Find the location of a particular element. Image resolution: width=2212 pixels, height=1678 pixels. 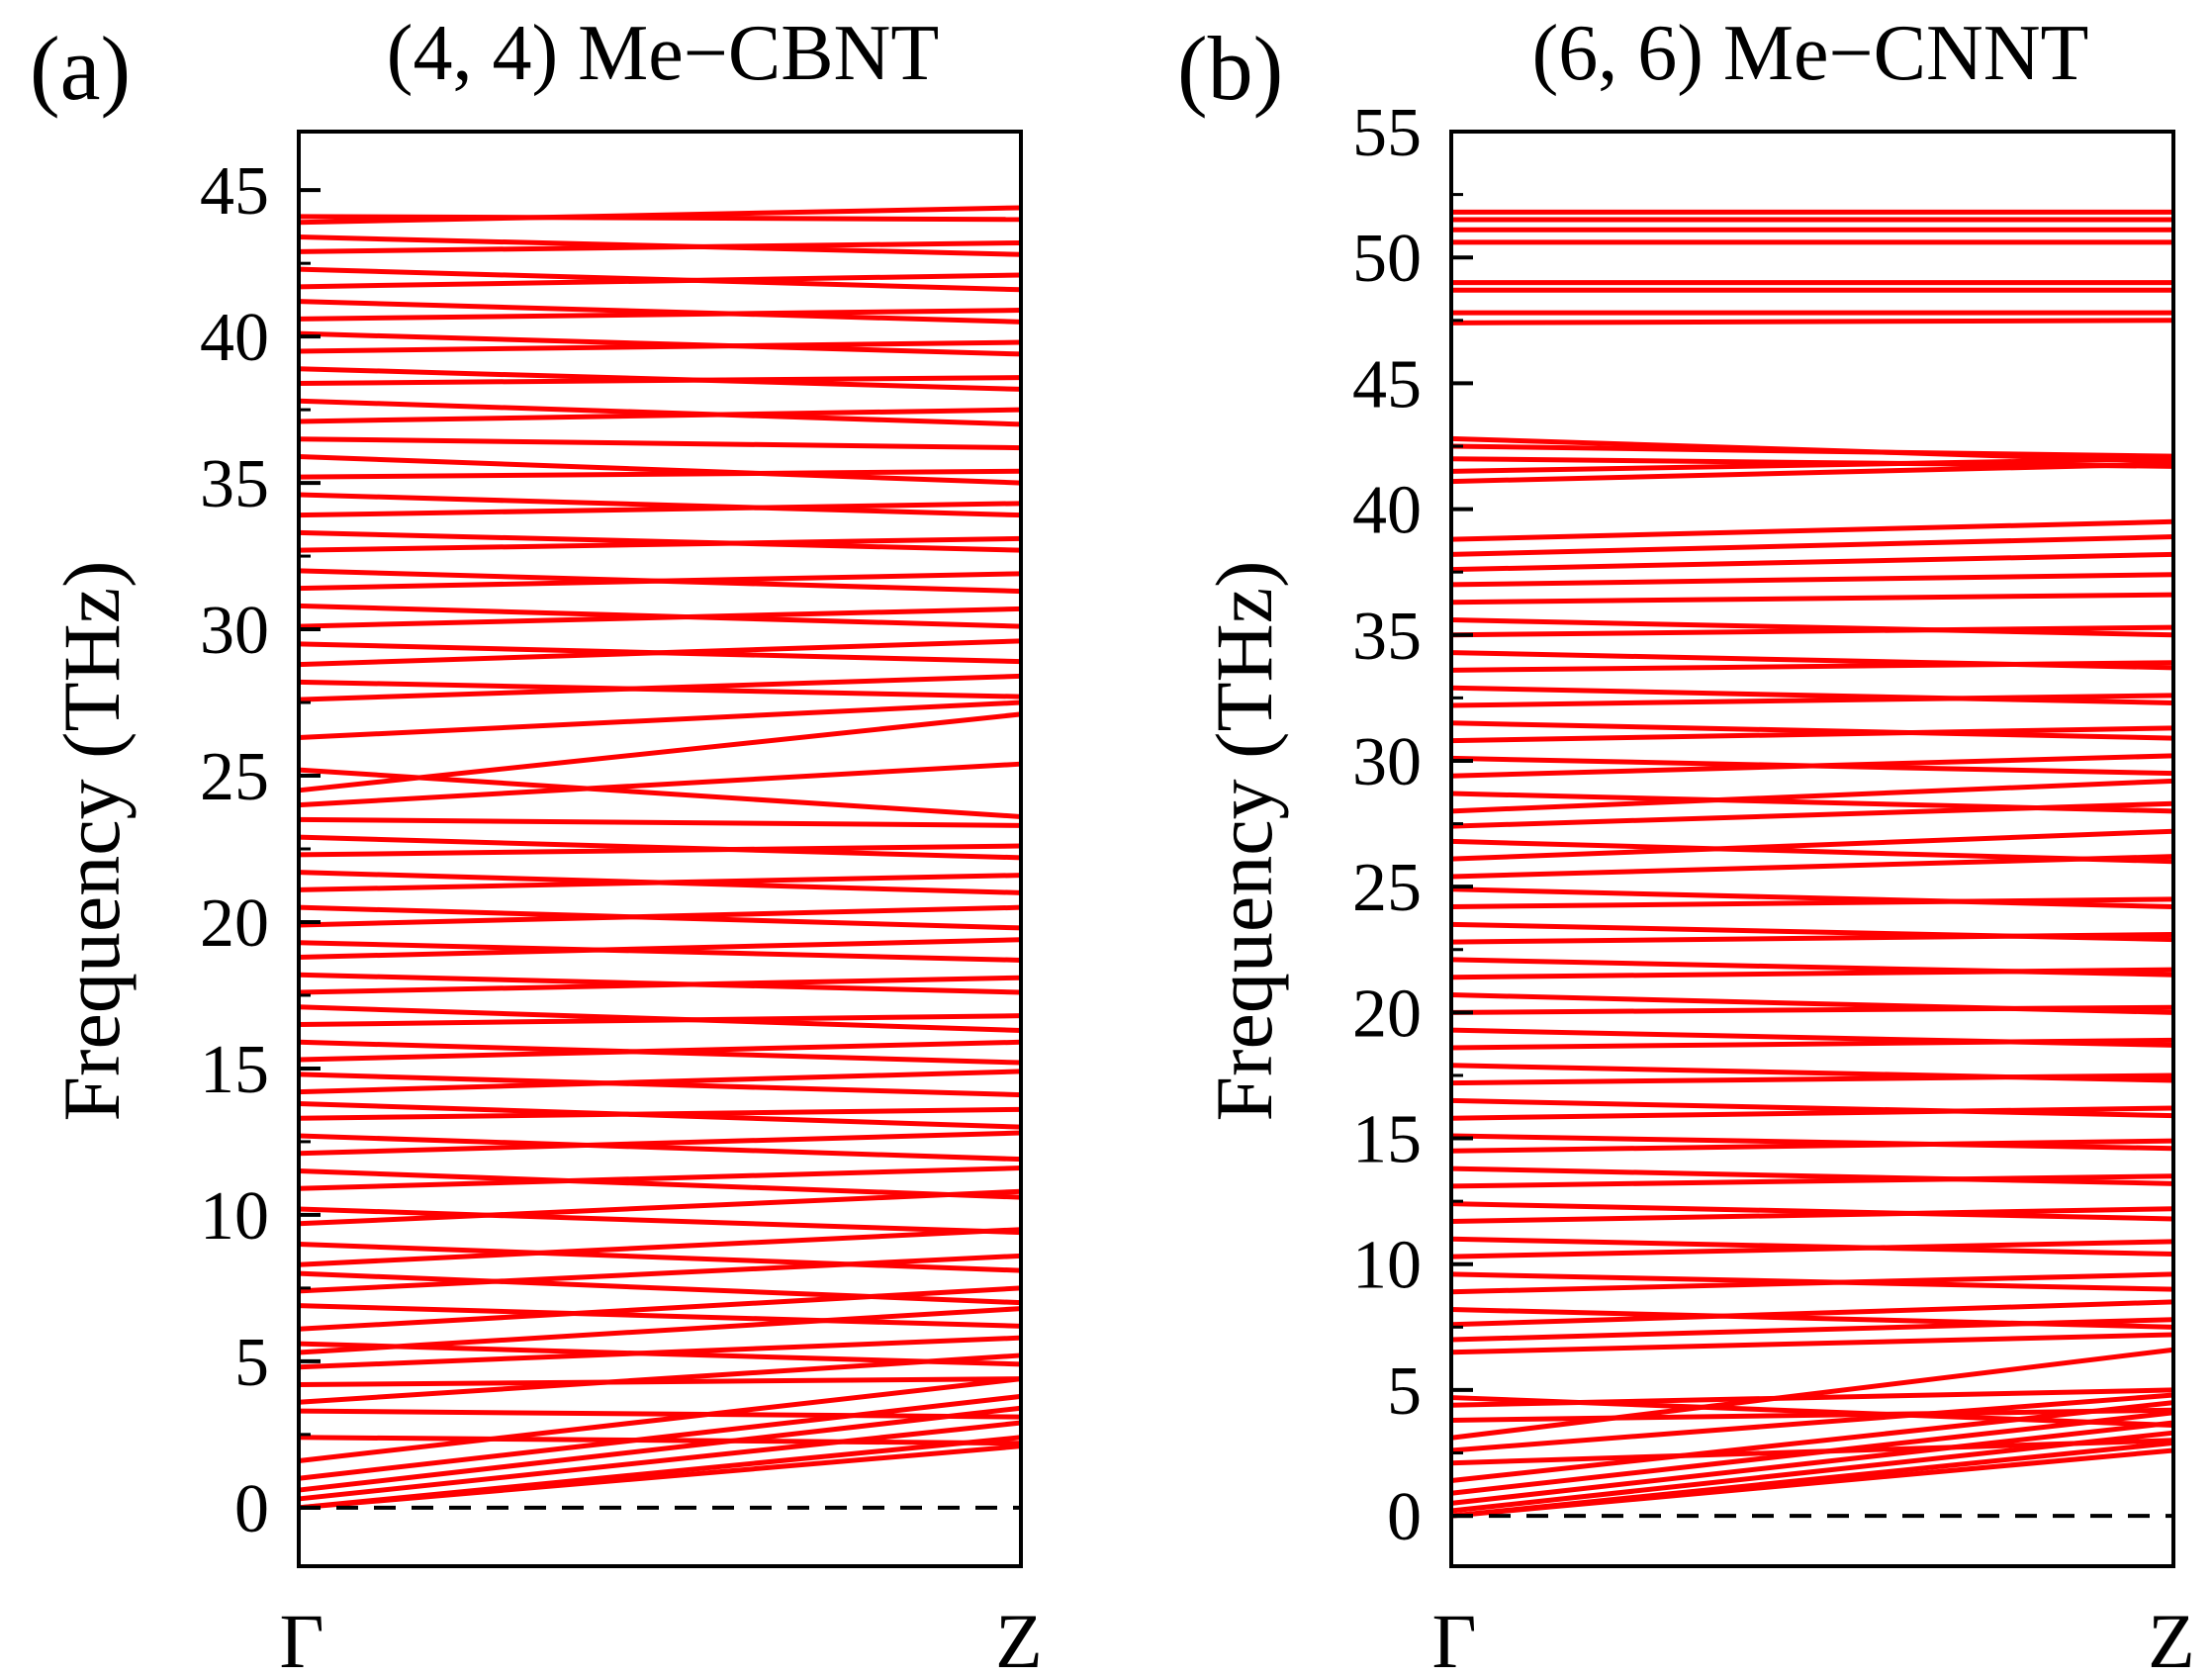

panel-a-ytick-label-20: 20 is located at coordinates (235, 924).